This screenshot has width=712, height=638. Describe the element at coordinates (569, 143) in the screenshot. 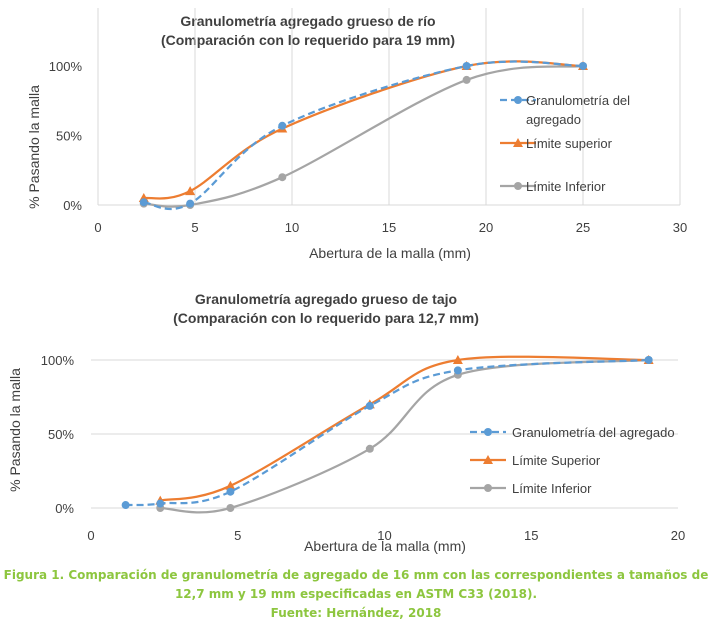

I see `legend-label-limite-superior: Límite superior` at that location.